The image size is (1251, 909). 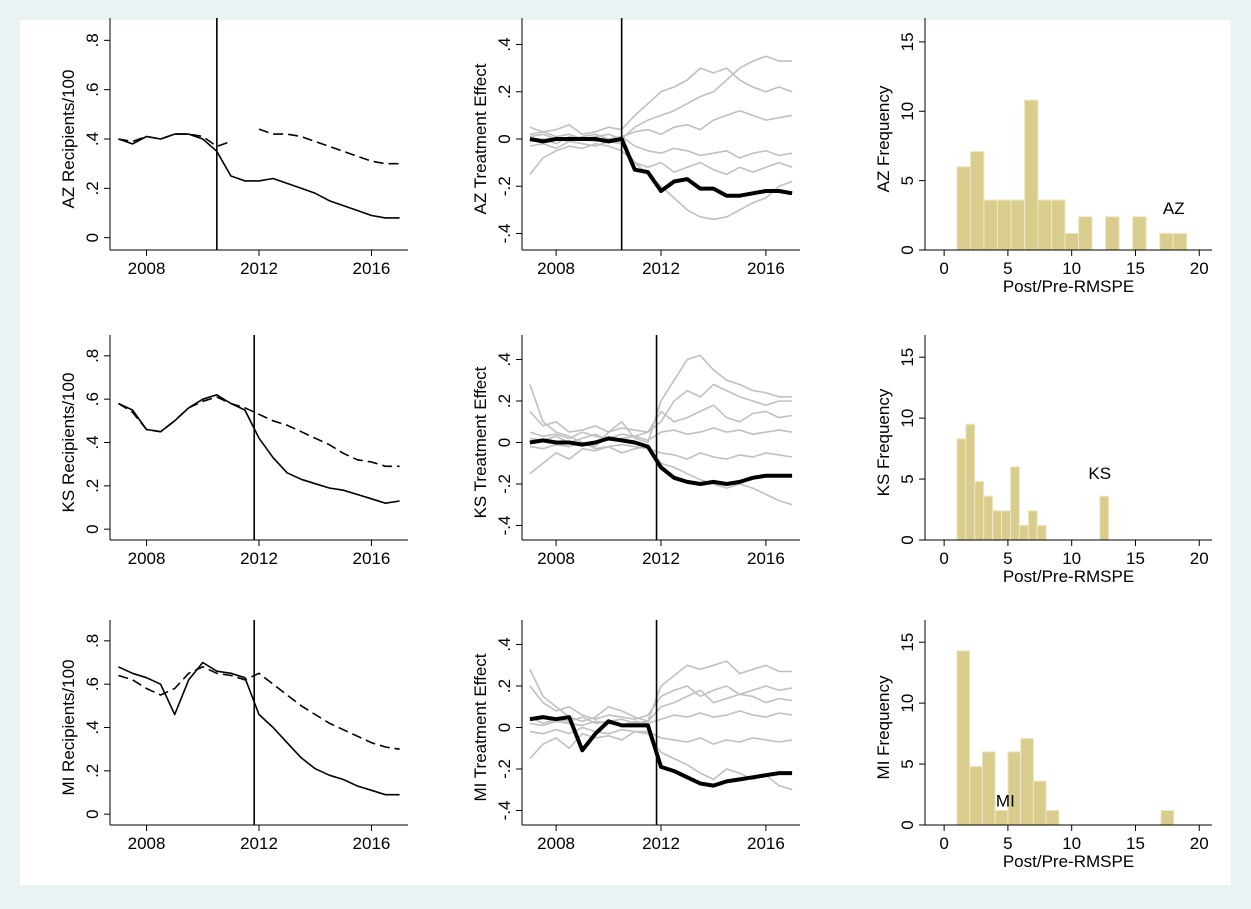 I want to click on x-tick-label: 0, so click(x=943, y=843).